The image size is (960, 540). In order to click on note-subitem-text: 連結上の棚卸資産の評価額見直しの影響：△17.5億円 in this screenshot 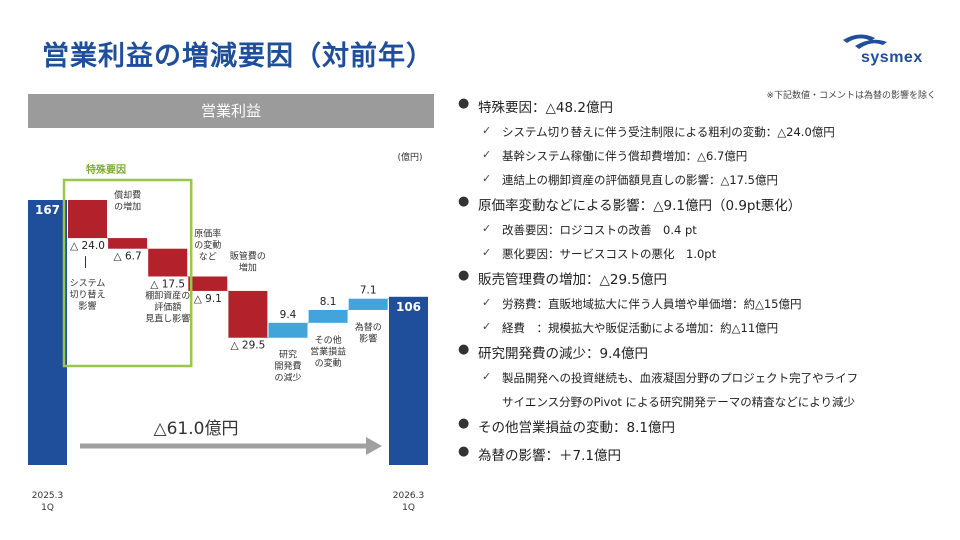, I will do `click(640, 180)`.